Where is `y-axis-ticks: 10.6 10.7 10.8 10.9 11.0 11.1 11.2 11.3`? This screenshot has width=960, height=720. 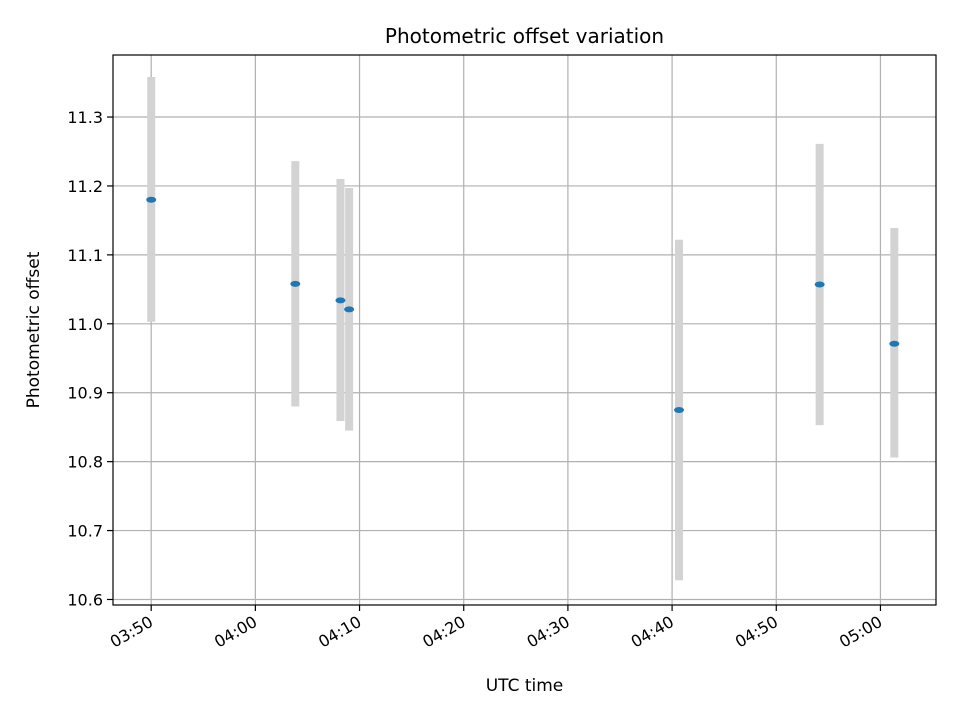 y-axis-ticks: 10.6 10.7 10.8 10.9 11.0 11.1 11.2 11.3 is located at coordinates (90, 358).